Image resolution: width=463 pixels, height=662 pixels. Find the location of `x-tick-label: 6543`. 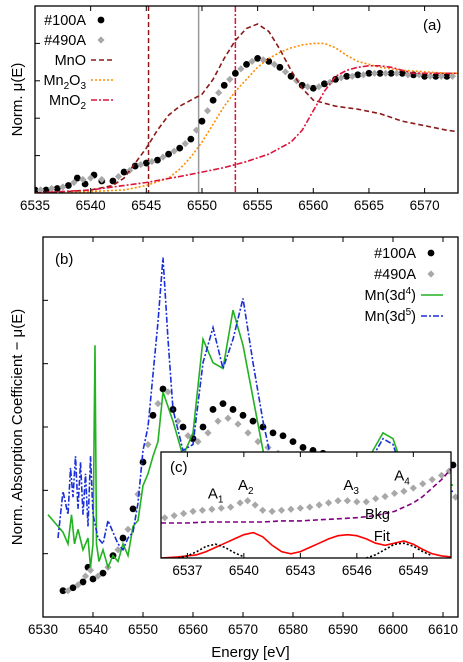

x-tick-label: 6543 is located at coordinates (300, 570).